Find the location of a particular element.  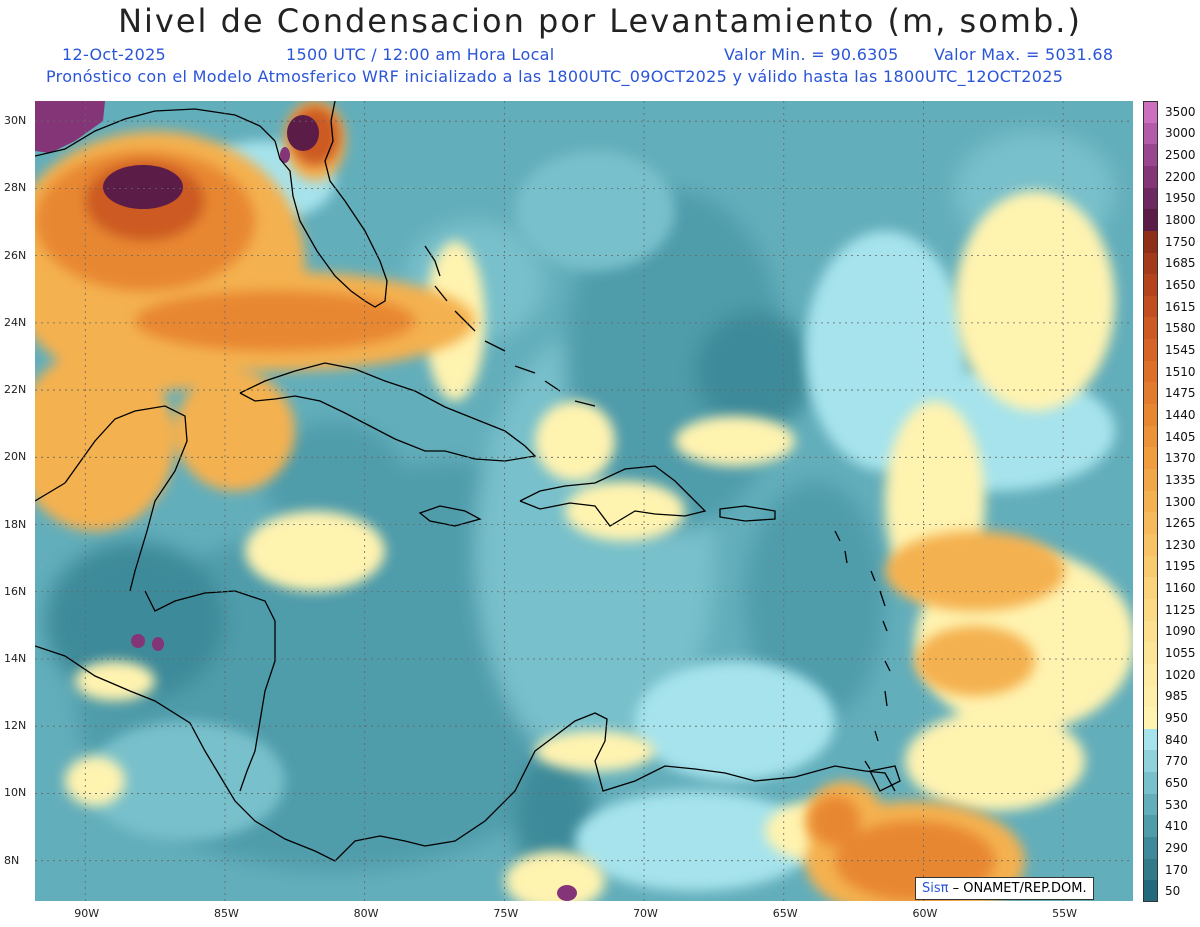

colorbar-frame is located at coordinates (1150, 501).